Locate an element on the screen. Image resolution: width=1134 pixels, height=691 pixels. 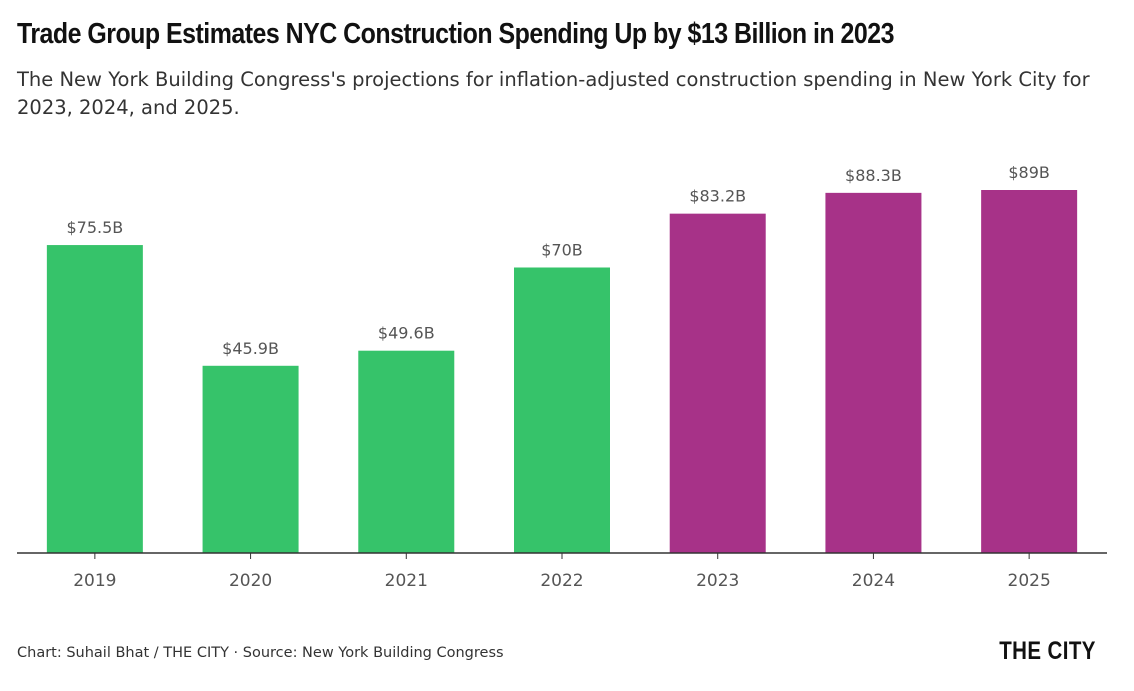
x-tick-label-2022: 2022 is located at coordinates (561, 581).